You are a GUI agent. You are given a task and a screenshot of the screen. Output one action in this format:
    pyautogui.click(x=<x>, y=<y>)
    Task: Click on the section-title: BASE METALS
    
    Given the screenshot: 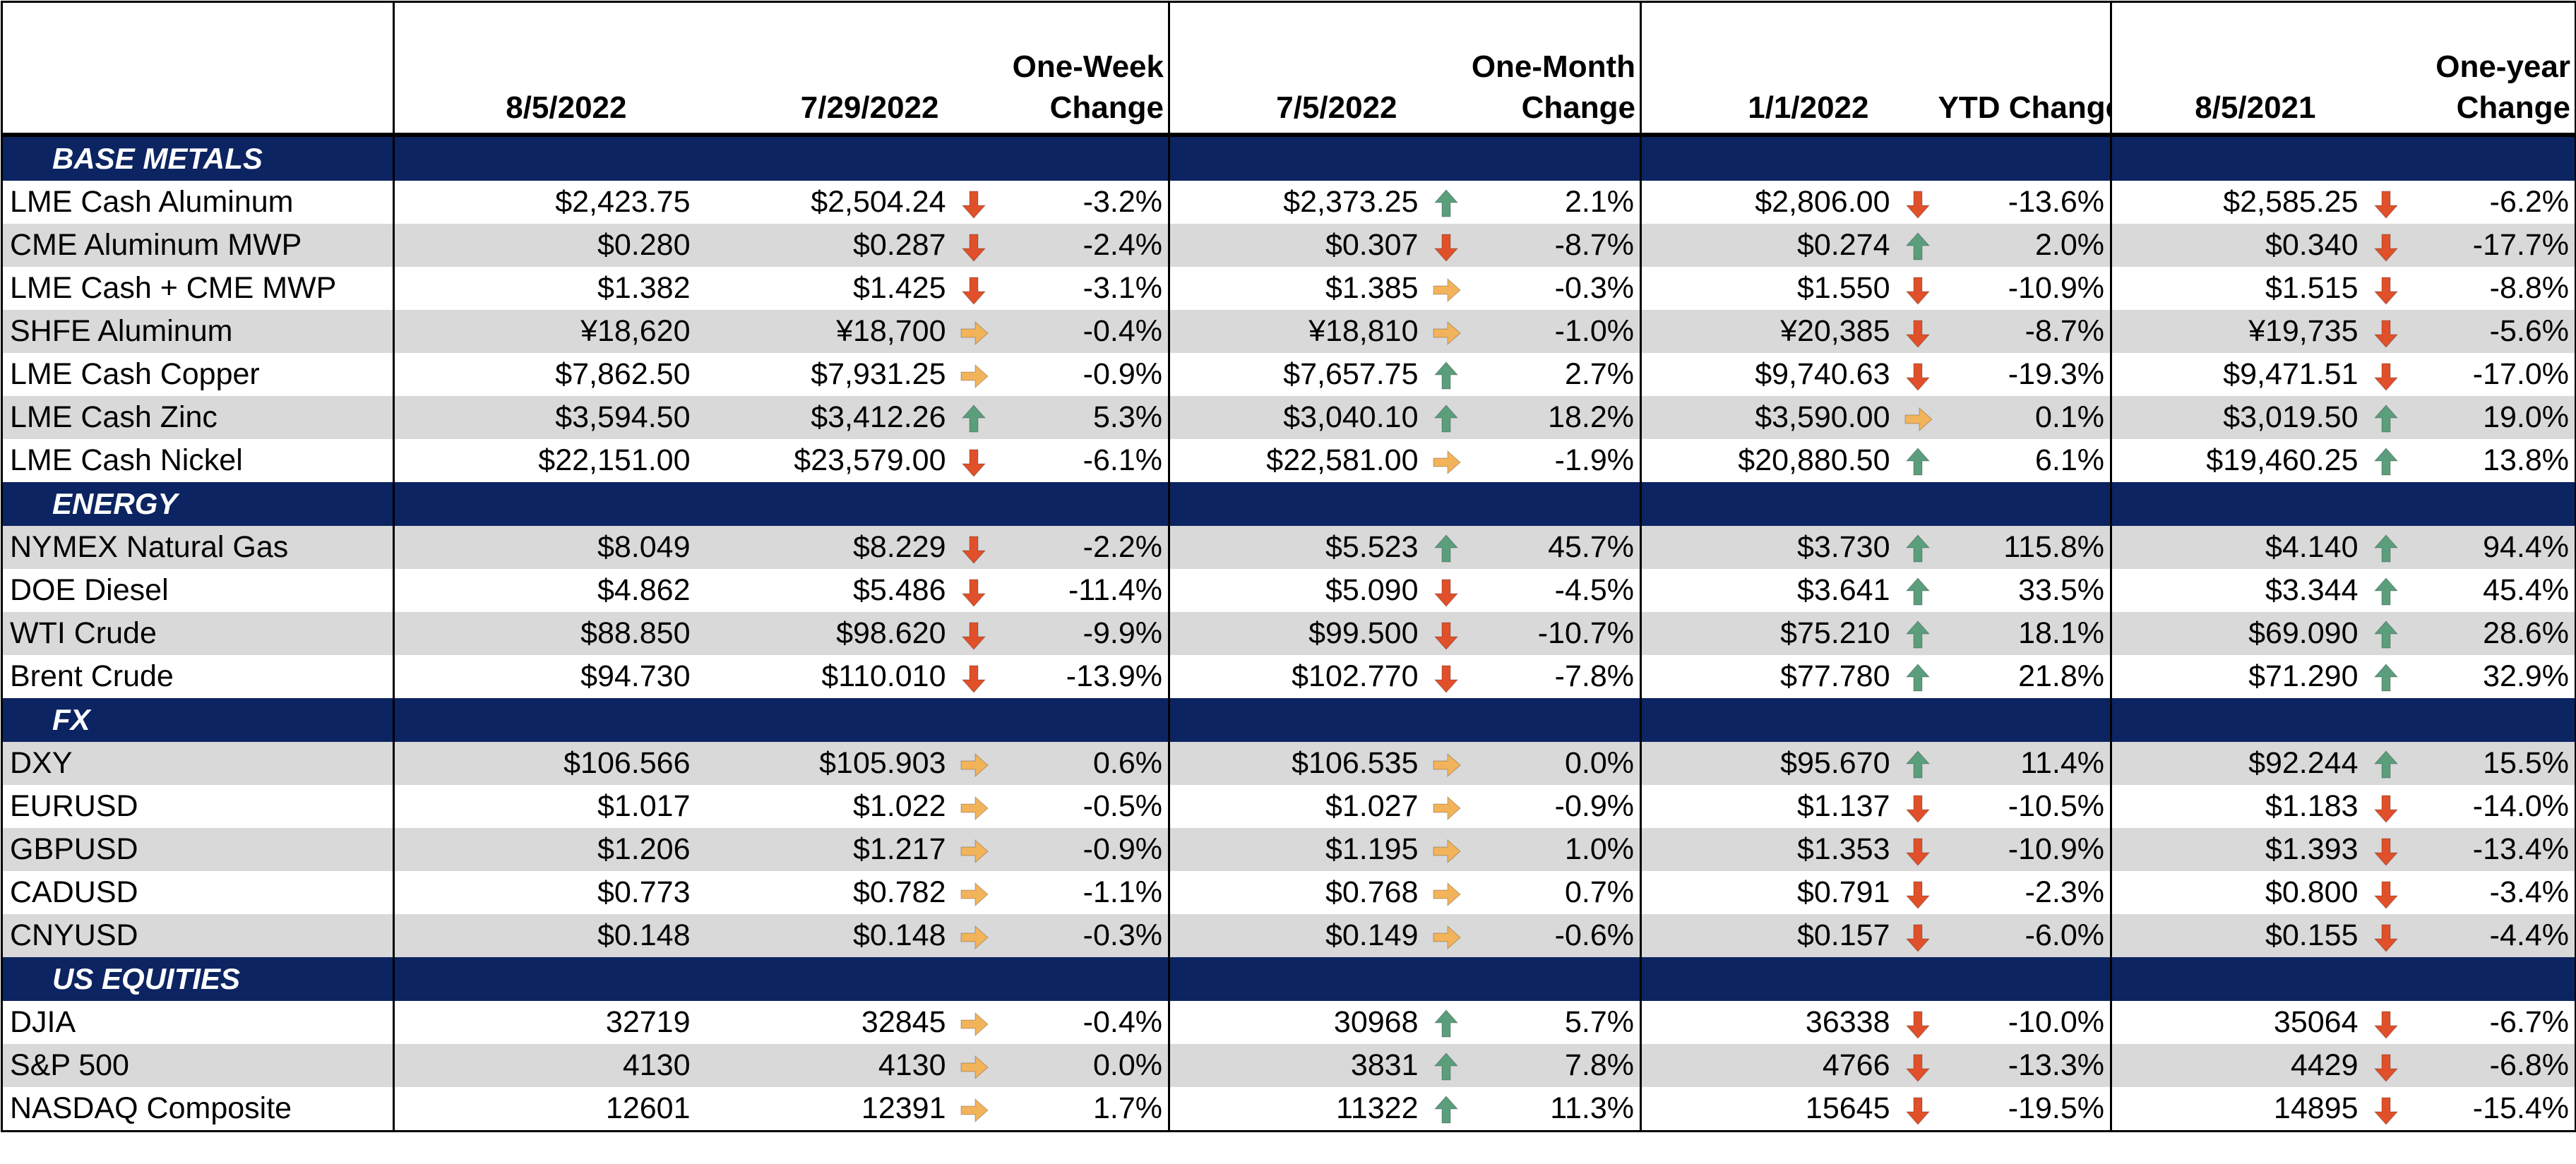 What is the action you would take?
    pyautogui.click(x=197, y=158)
    